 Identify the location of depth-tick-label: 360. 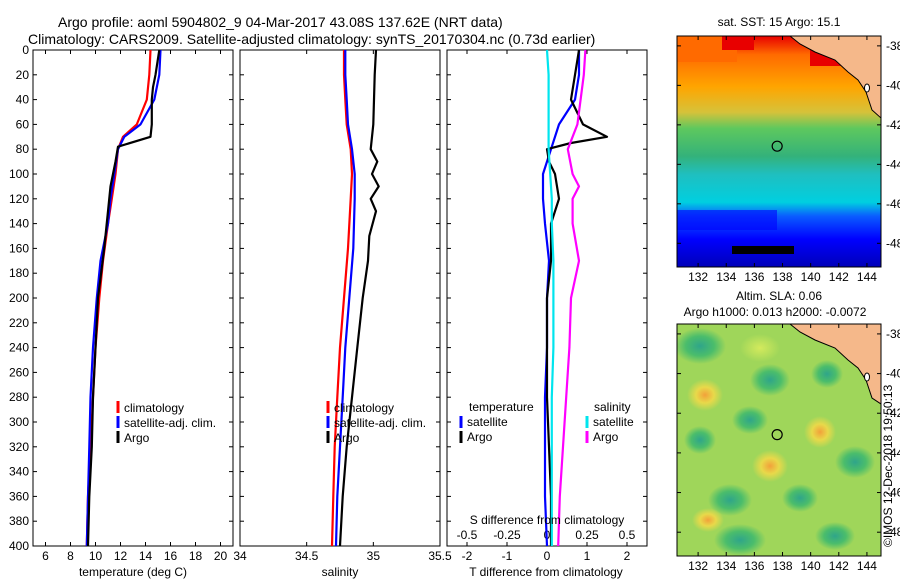
(19, 496).